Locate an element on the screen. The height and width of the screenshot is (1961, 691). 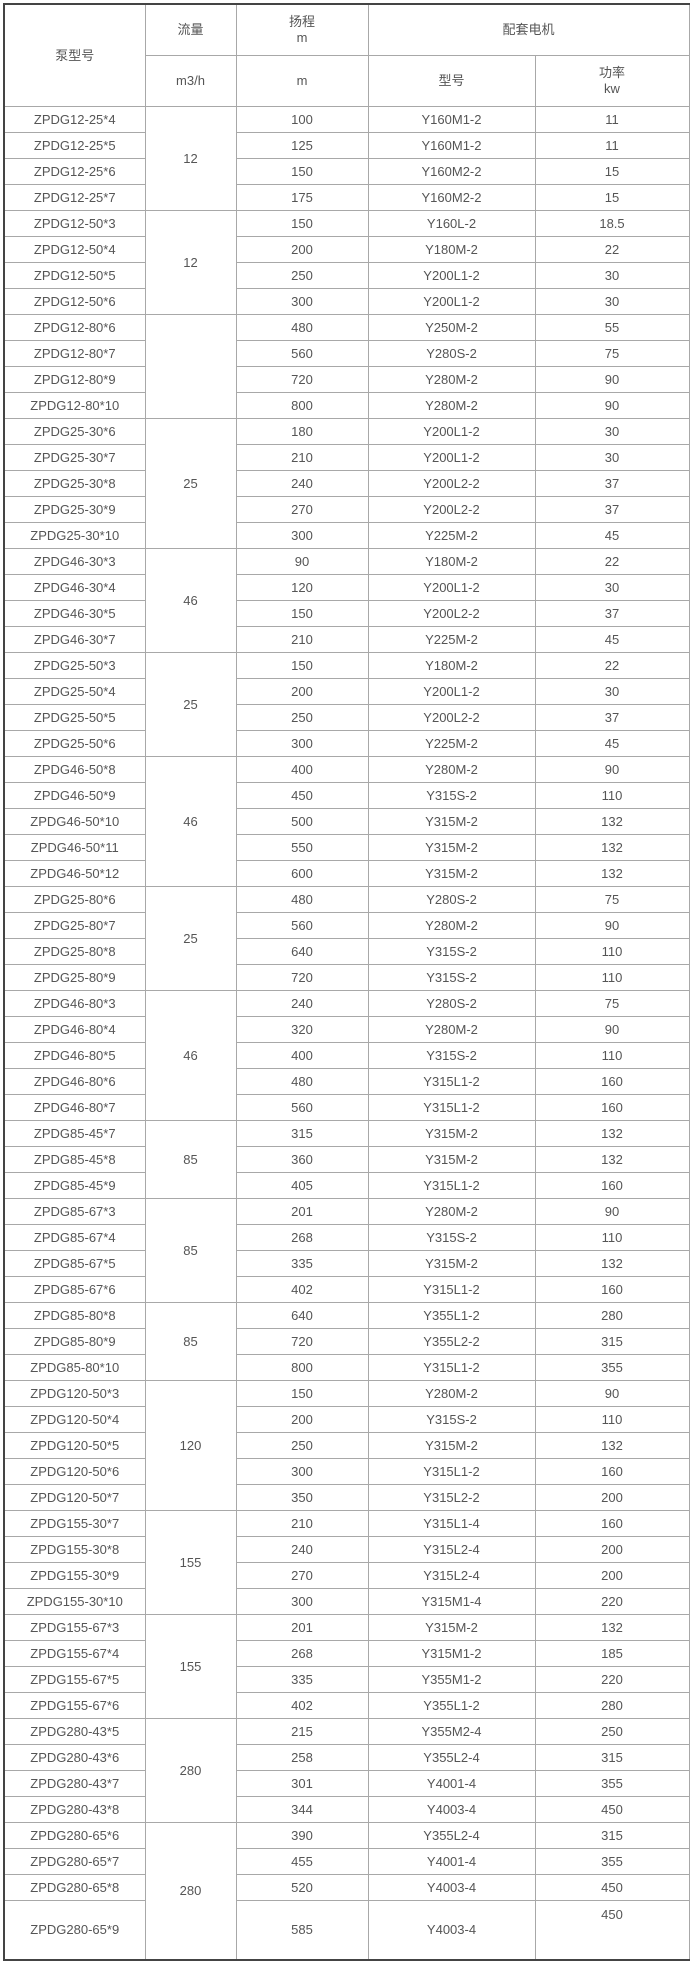
pump-model-cell: ZPDG25-80*7 is located at coordinates (74, 925).